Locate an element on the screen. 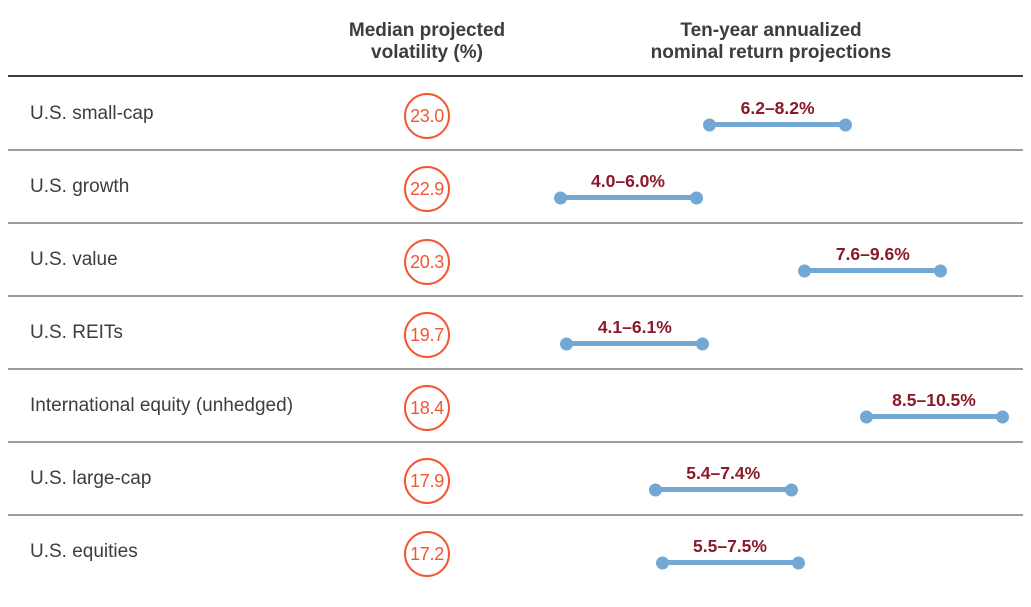  volatility-value-circle: 17.2 is located at coordinates (427, 554).